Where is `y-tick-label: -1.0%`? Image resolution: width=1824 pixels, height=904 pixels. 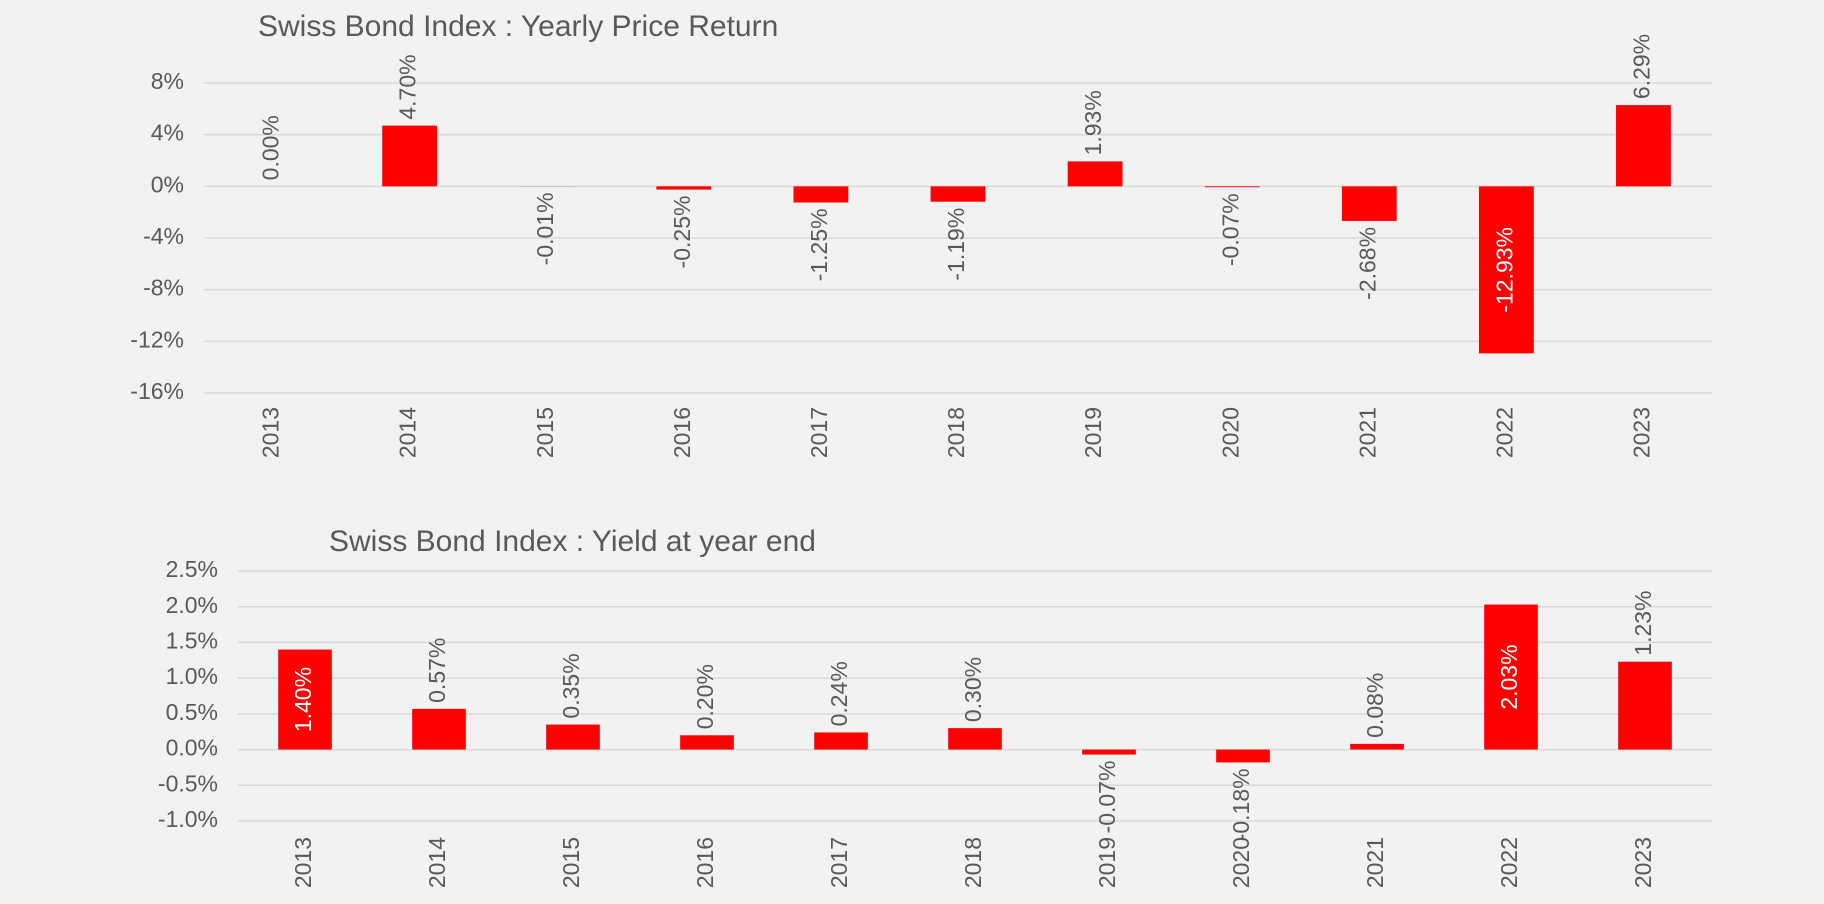
y-tick-label: -1.0% is located at coordinates (188, 819).